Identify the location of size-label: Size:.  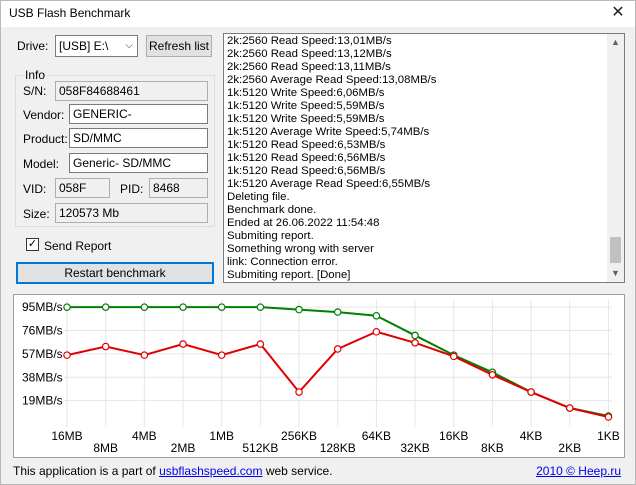
(36, 214).